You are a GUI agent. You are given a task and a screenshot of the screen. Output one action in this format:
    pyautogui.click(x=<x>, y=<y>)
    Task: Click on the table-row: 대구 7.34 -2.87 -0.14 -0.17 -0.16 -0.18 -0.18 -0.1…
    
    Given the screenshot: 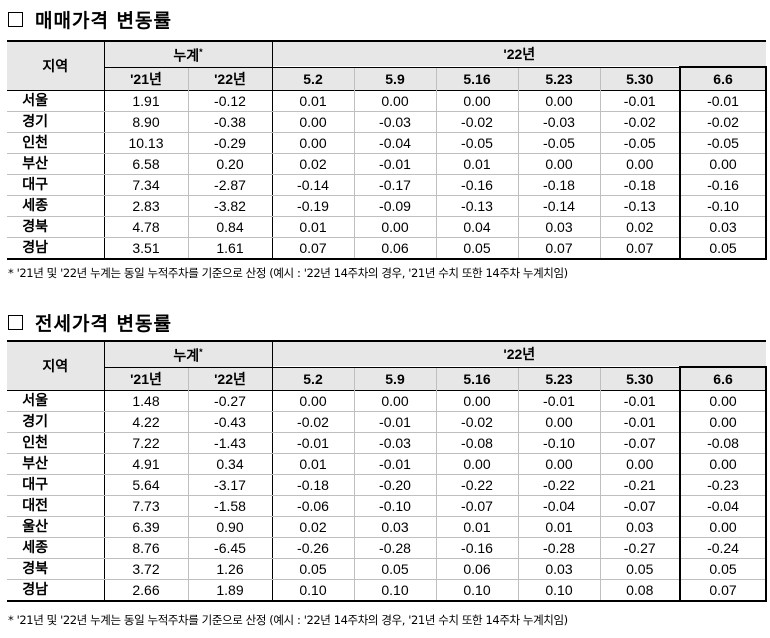 What is the action you would take?
    pyautogui.click(x=387, y=185)
    